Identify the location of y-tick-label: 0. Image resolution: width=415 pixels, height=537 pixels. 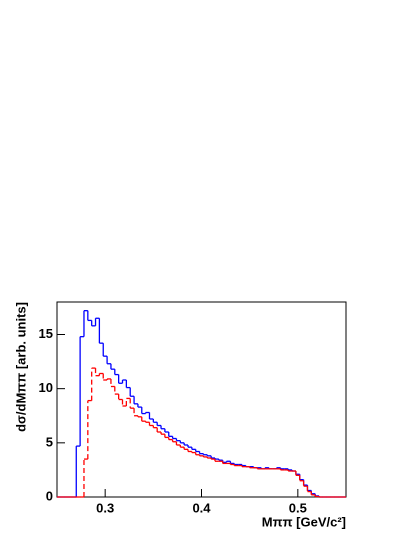
(49, 495).